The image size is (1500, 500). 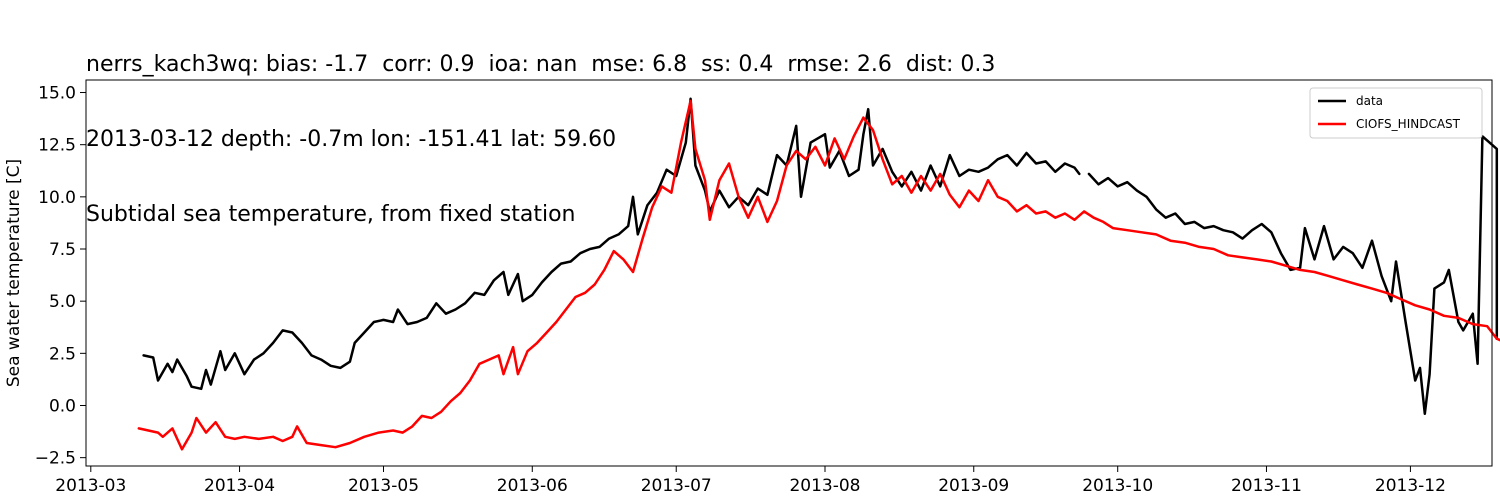 What do you see at coordinates (383, 486) in the screenshot?
I see `x-tick-label: 2013-05` at bounding box center [383, 486].